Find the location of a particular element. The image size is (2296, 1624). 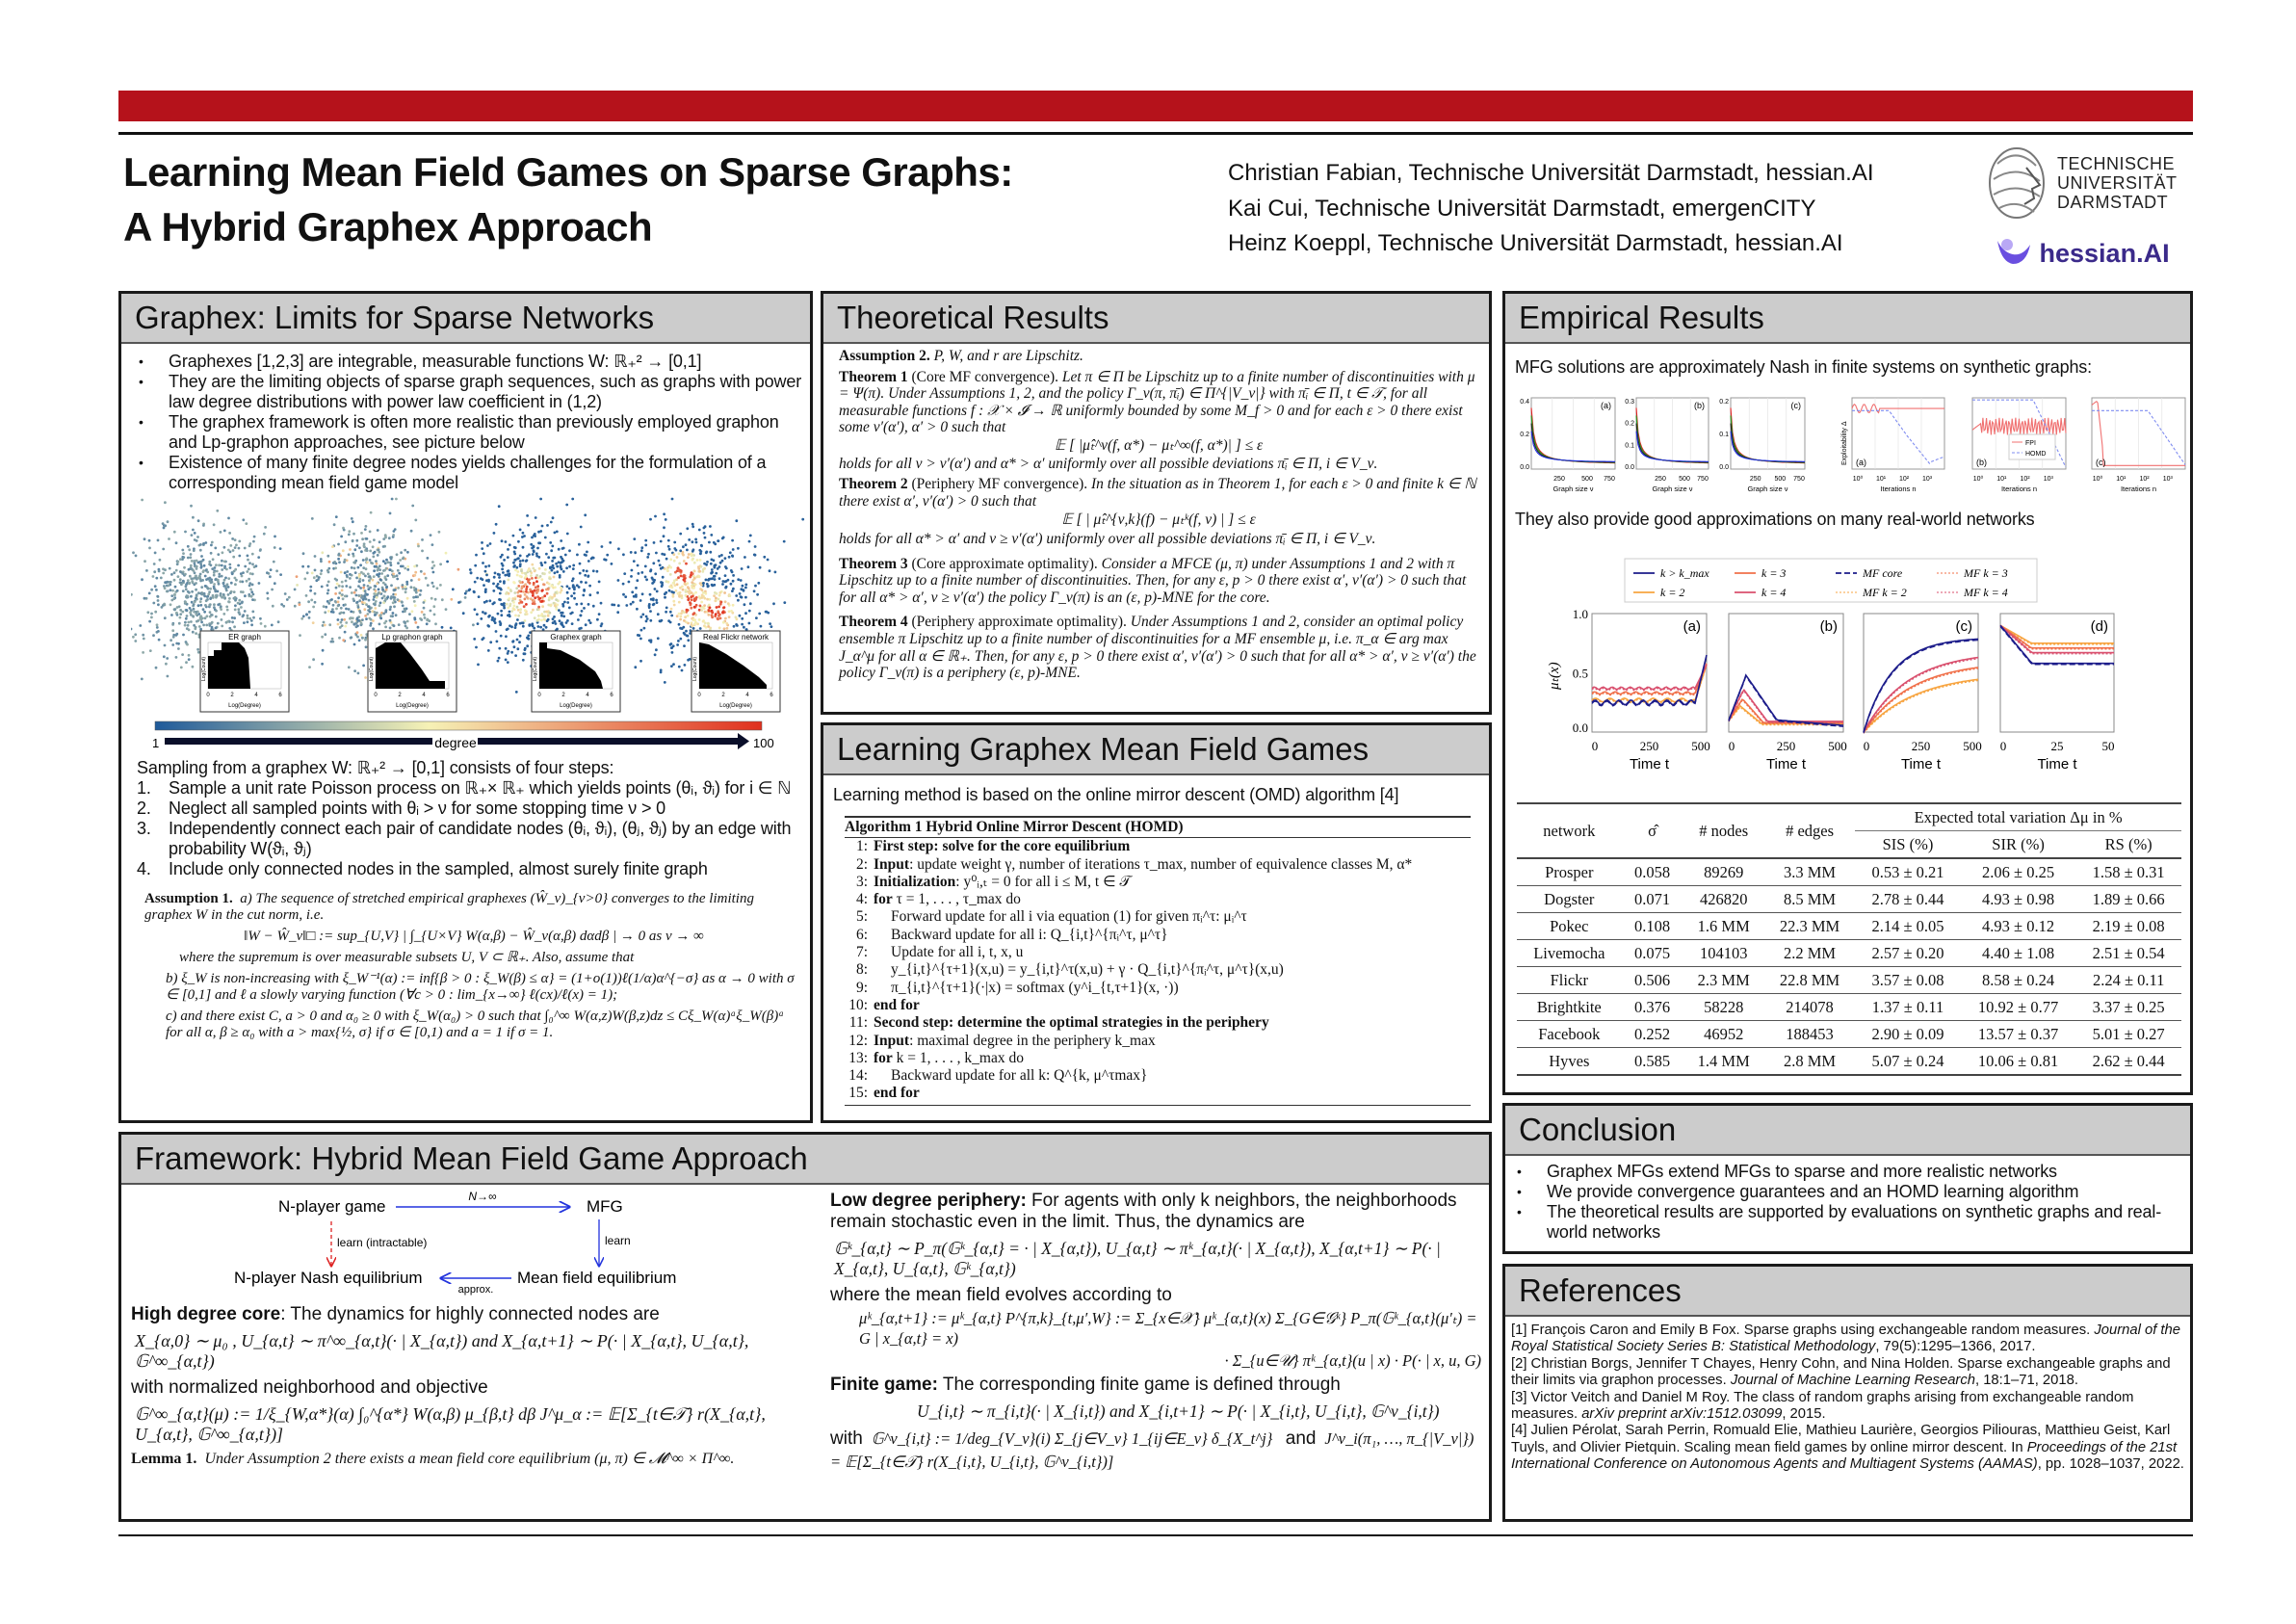

series-line is located at coordinates (1572, 446).